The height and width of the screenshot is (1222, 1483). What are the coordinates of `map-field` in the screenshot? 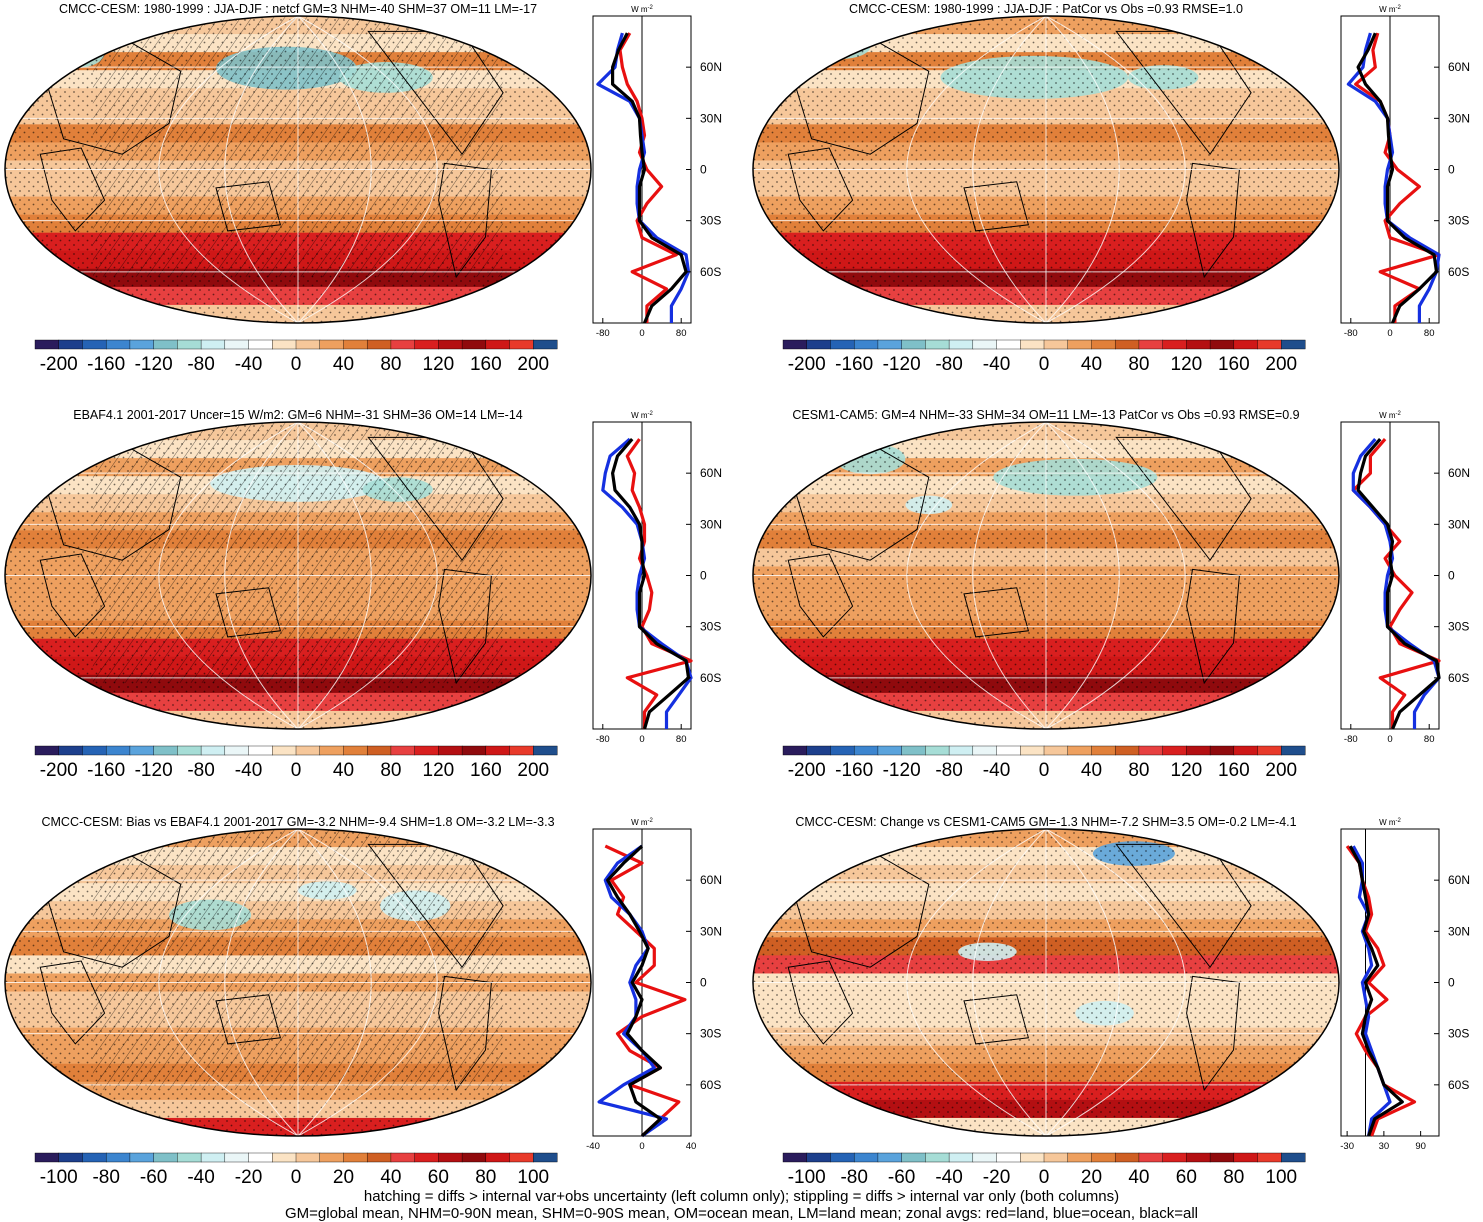 It's located at (298, 575).